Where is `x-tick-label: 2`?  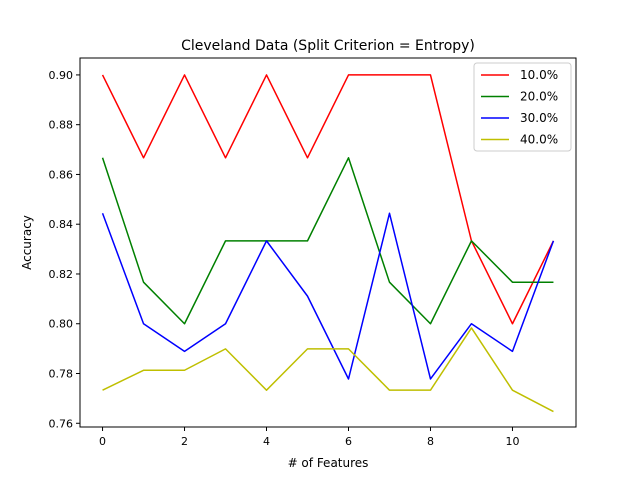 x-tick-label: 2 is located at coordinates (184, 441).